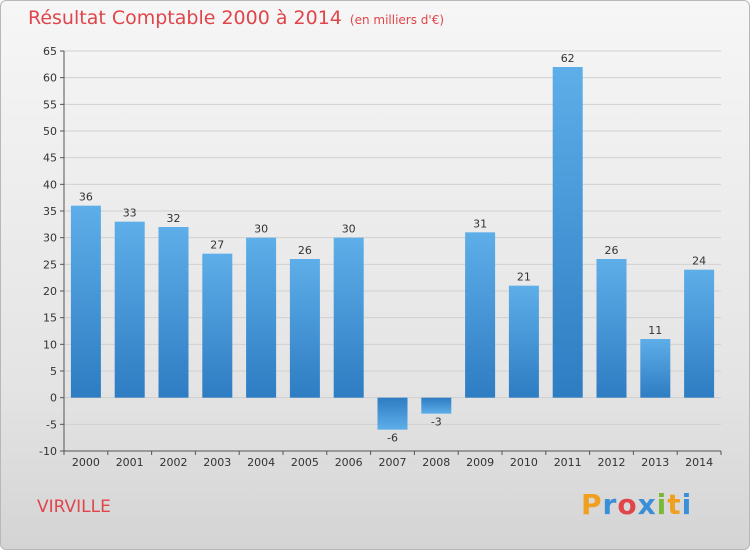 The image size is (750, 550). I want to click on bar-2010, so click(523, 341).